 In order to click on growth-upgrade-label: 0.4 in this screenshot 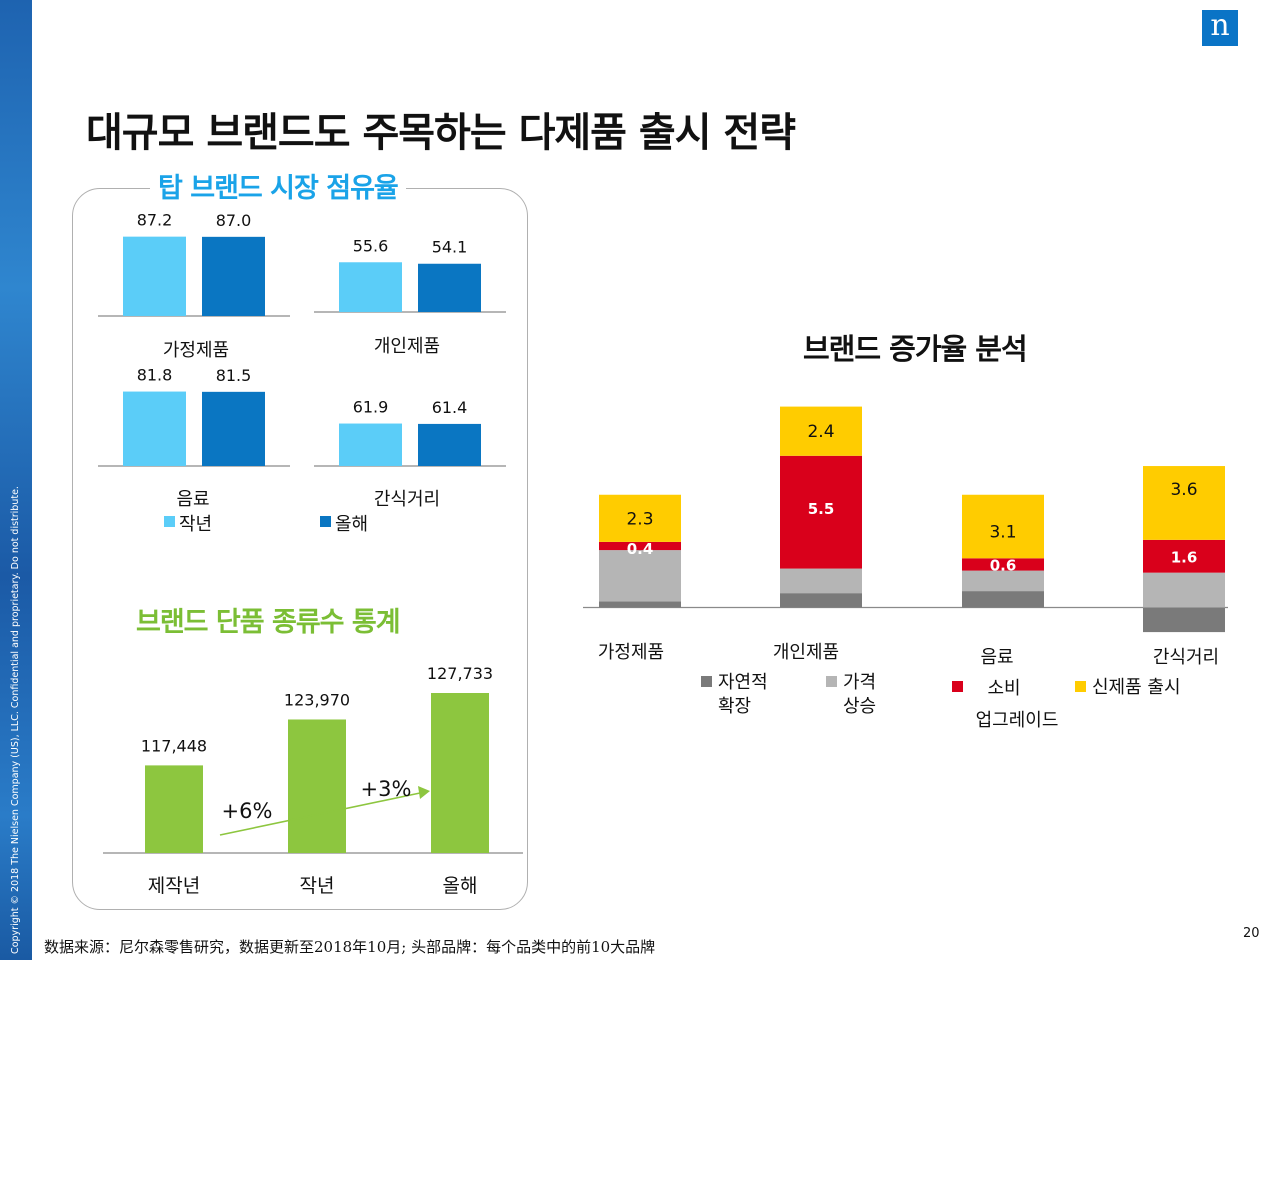, I will do `click(640, 549)`.